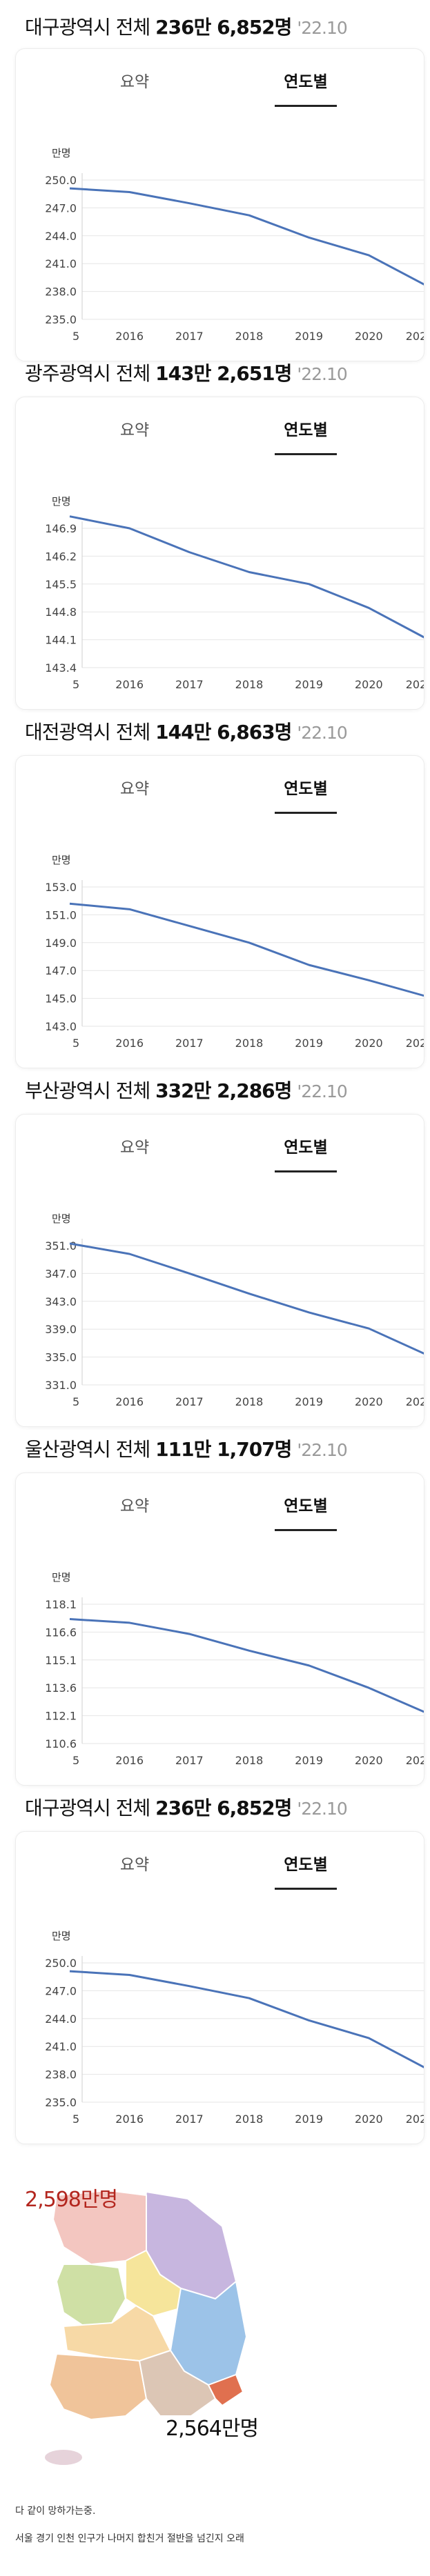 This screenshot has width=430, height=2576. What do you see at coordinates (61, 1301) in the screenshot?
I see `y-tick-label: 343.0` at bounding box center [61, 1301].